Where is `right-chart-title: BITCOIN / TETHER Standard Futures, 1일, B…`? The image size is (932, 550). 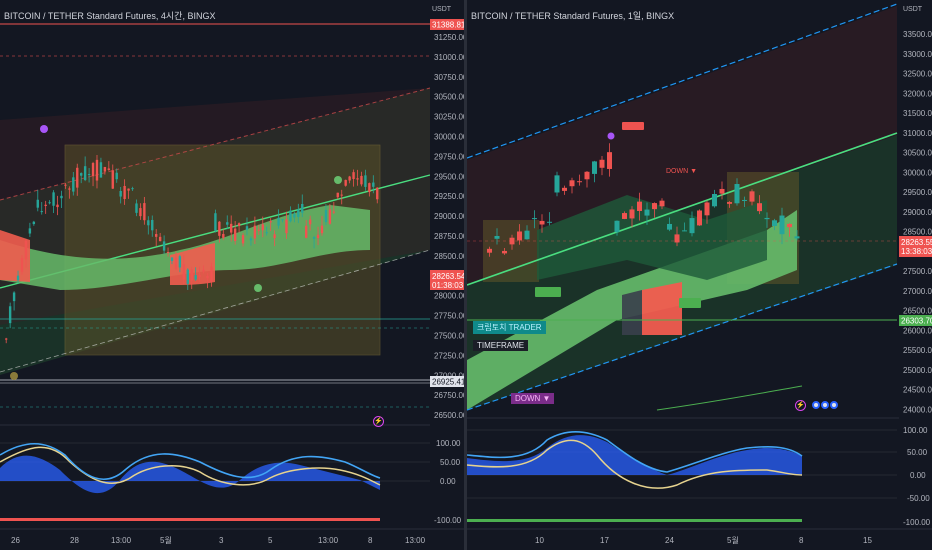 right-chart-title: BITCOIN / TETHER Standard Futures, 1일, B… is located at coordinates (573, 16).